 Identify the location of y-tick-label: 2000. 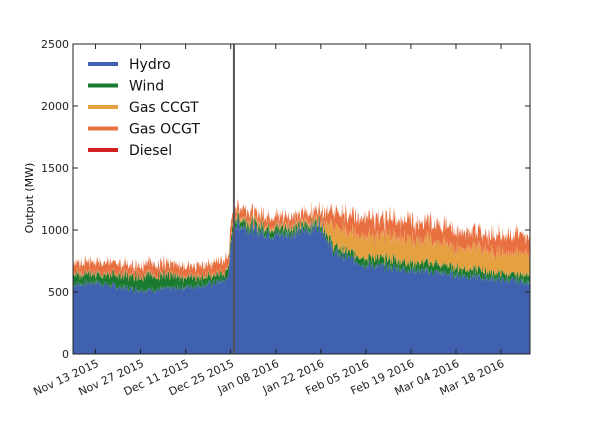
(55, 106).